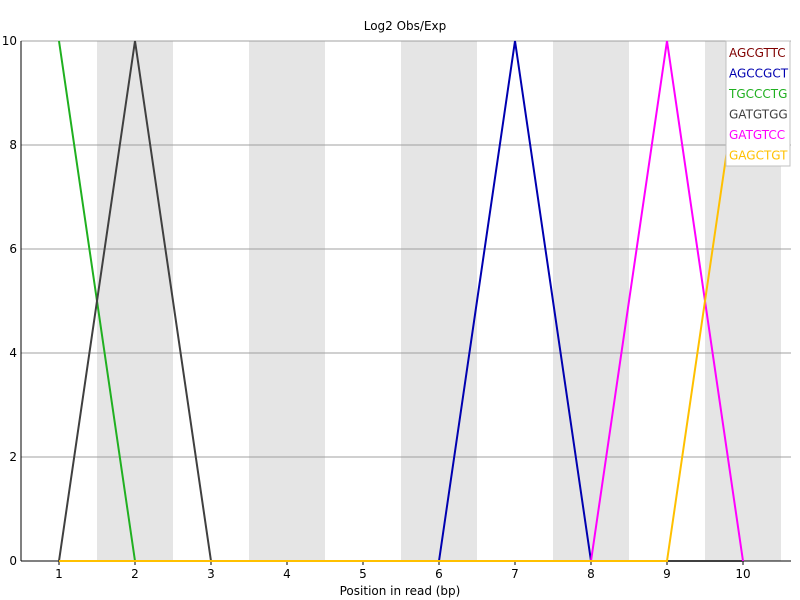 This screenshot has width=800, height=600. I want to click on x-tick-labels: 1 2 3 4 5 6 7 8 9 10, so click(402, 574).